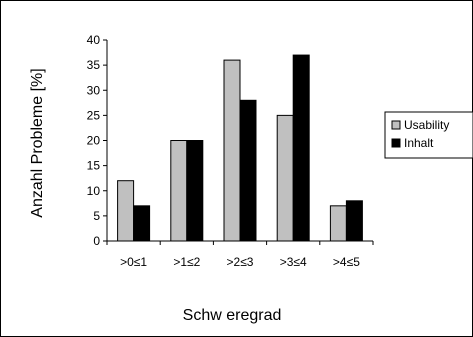 Image resolution: width=473 pixels, height=337 pixels. Describe the element at coordinates (96, 216) in the screenshot. I see `y-tick-label: 5` at that location.